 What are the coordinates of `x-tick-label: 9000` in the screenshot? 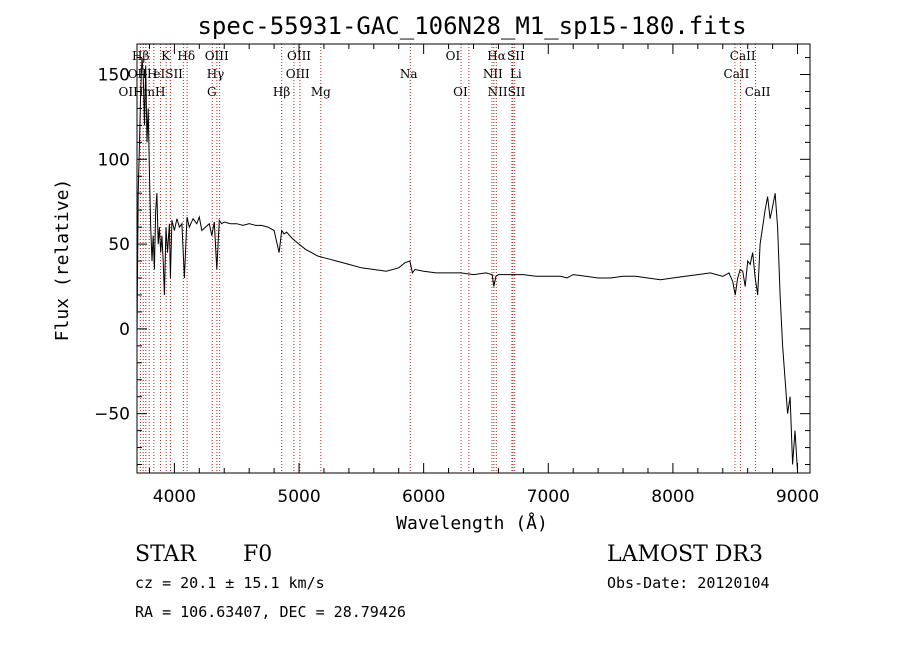 It's located at (797, 497).